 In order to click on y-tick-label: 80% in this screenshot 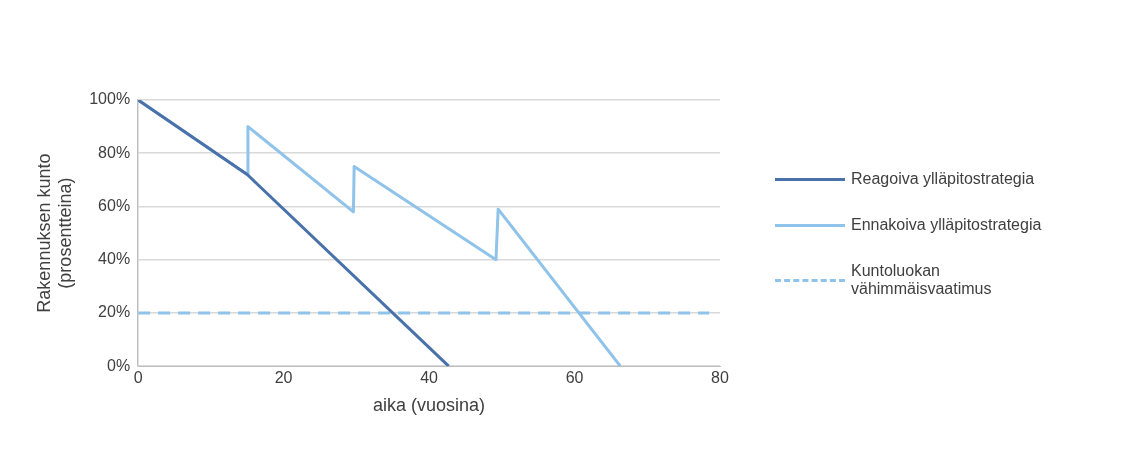, I will do `click(114, 152)`.